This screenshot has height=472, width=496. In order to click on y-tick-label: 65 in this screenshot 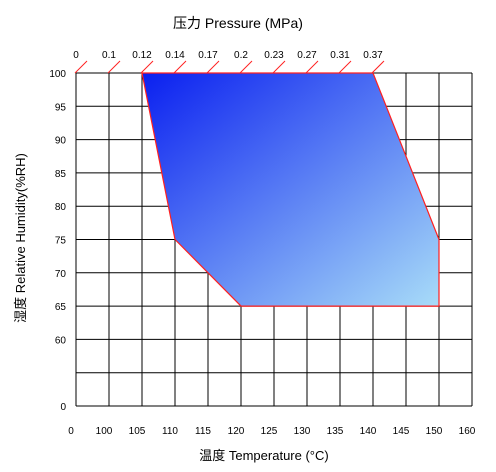, I will do `click(61, 307)`.